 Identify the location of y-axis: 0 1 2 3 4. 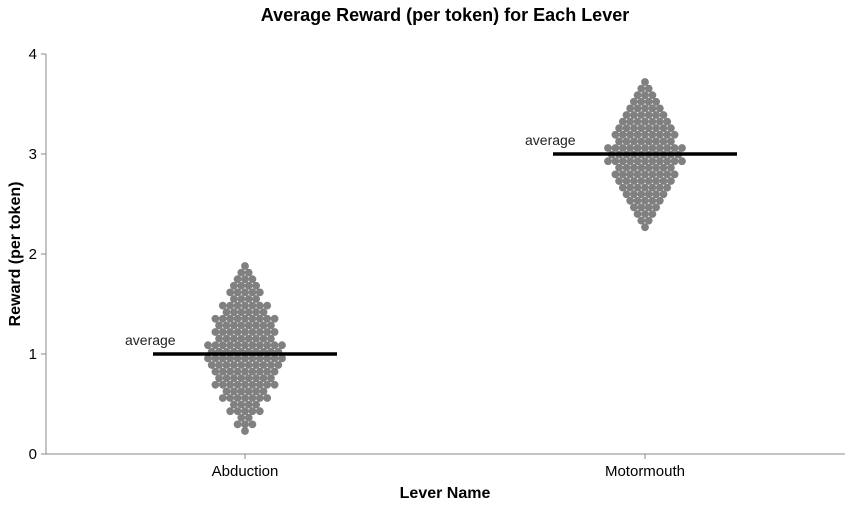
(38, 254).